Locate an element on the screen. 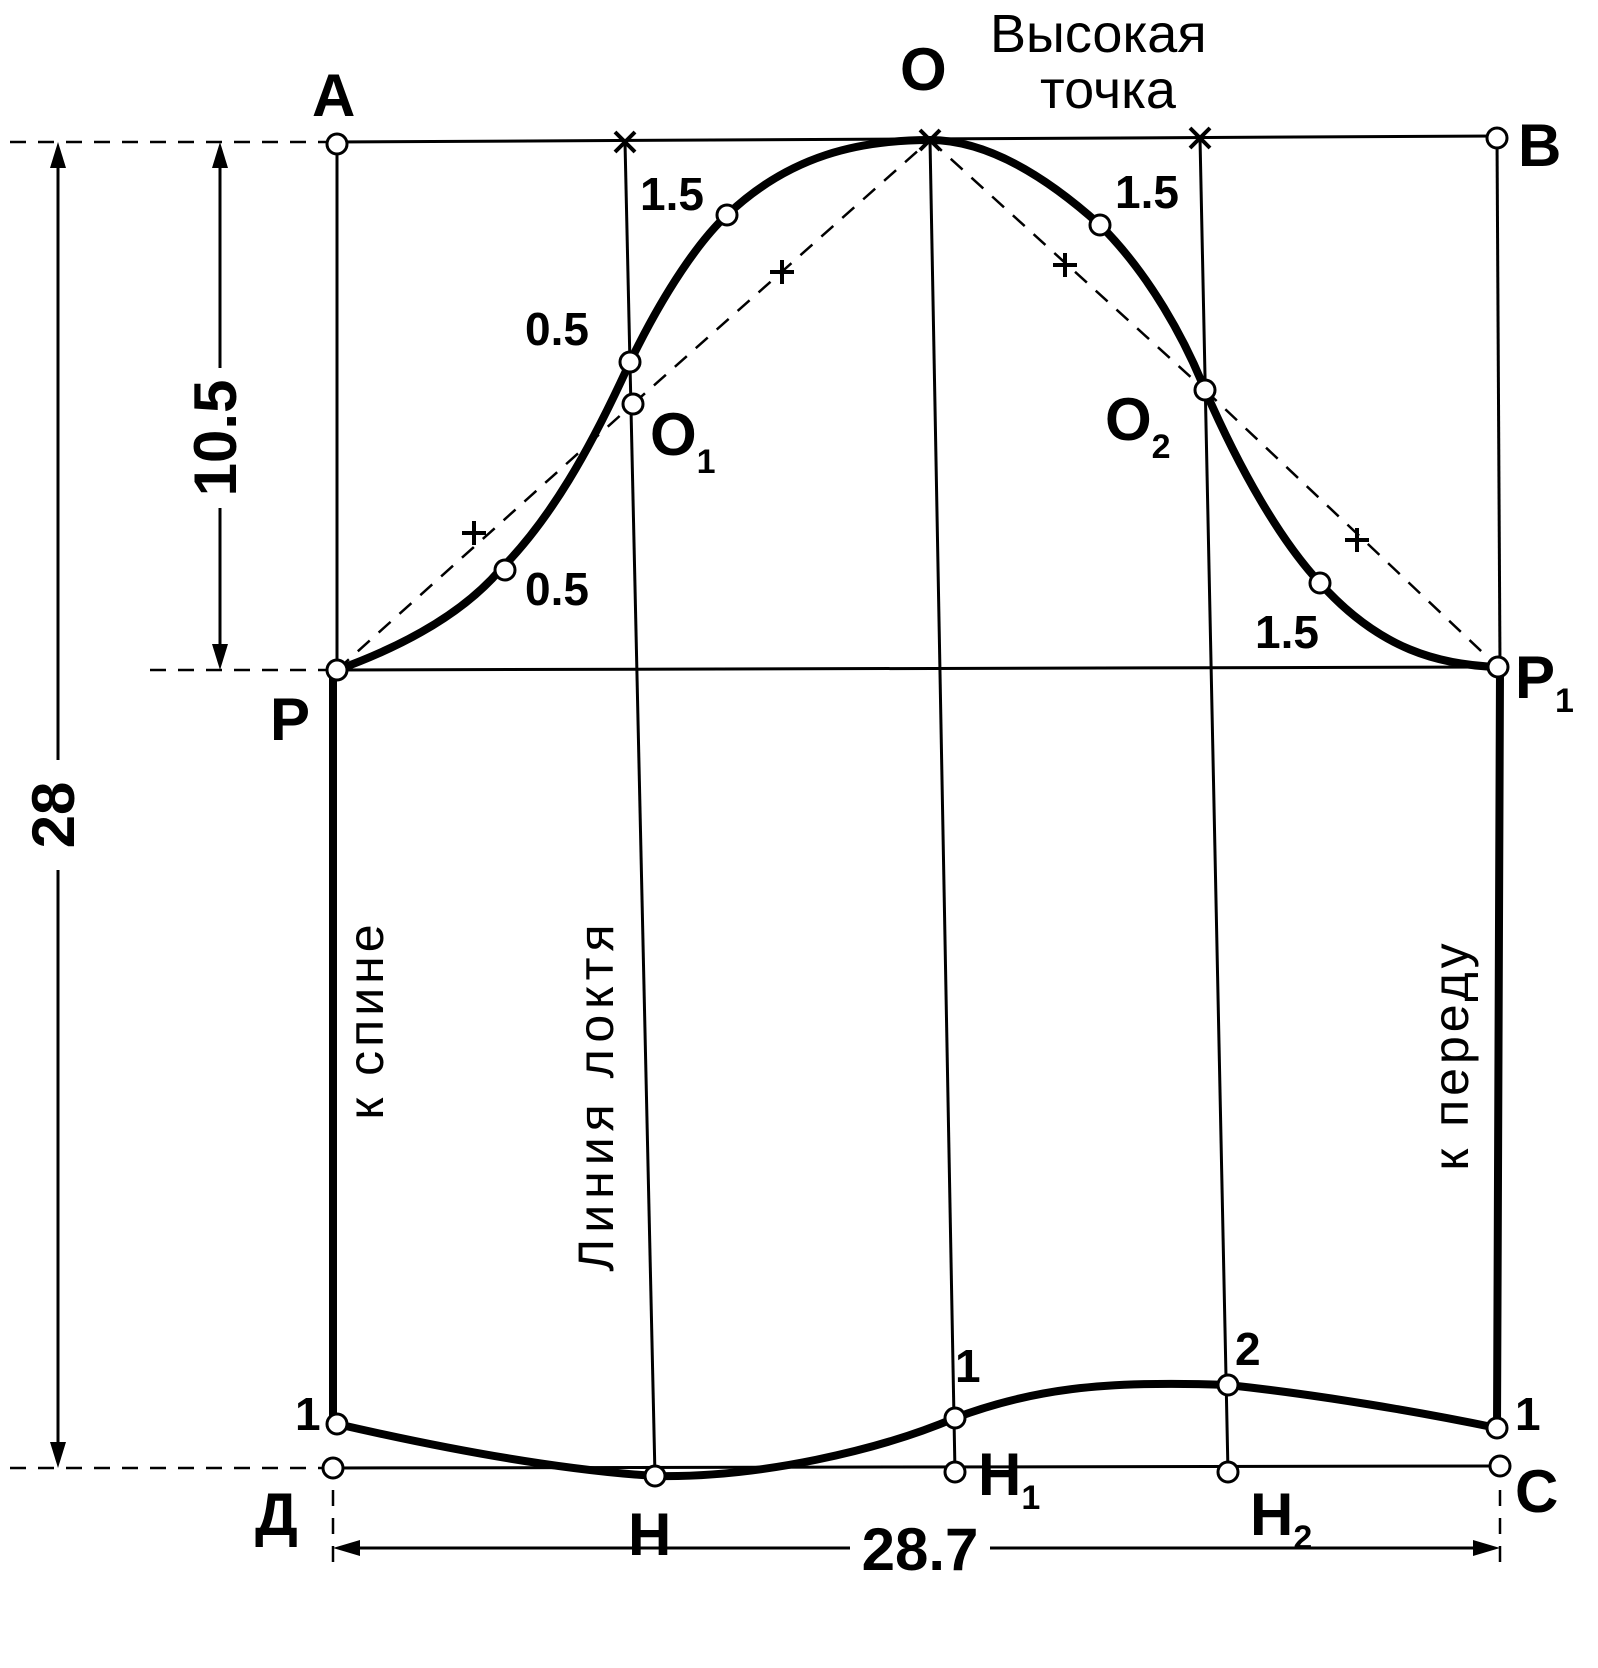  label-C: С is located at coordinates (1536, 1491).